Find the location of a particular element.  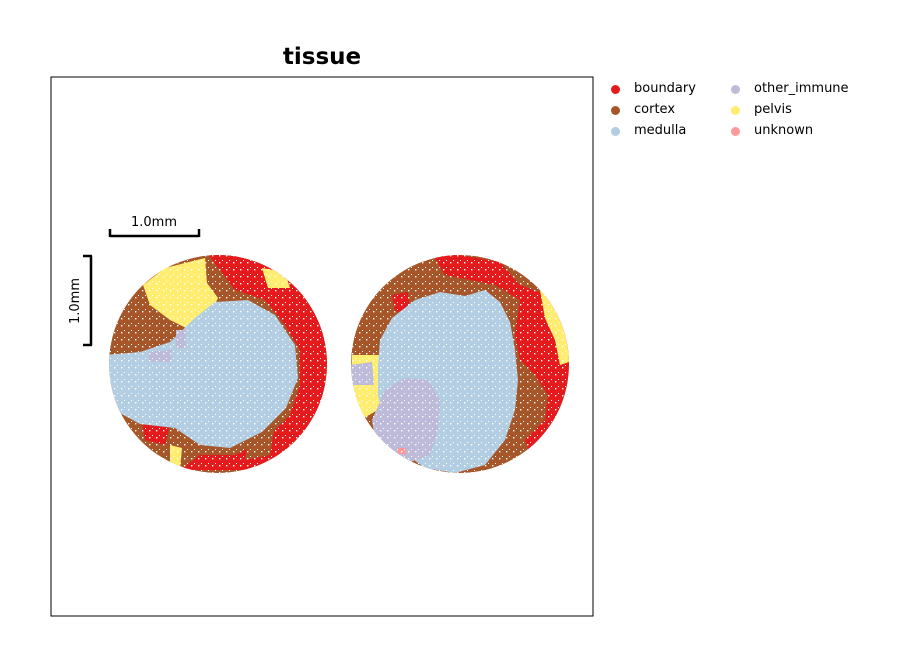

legend-item-cortex: cortex is located at coordinates (640, 110).